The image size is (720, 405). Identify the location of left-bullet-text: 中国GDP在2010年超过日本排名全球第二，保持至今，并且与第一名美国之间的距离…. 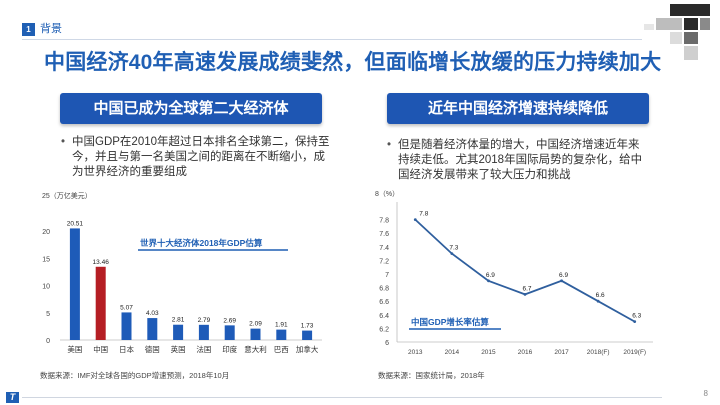
(201, 157).